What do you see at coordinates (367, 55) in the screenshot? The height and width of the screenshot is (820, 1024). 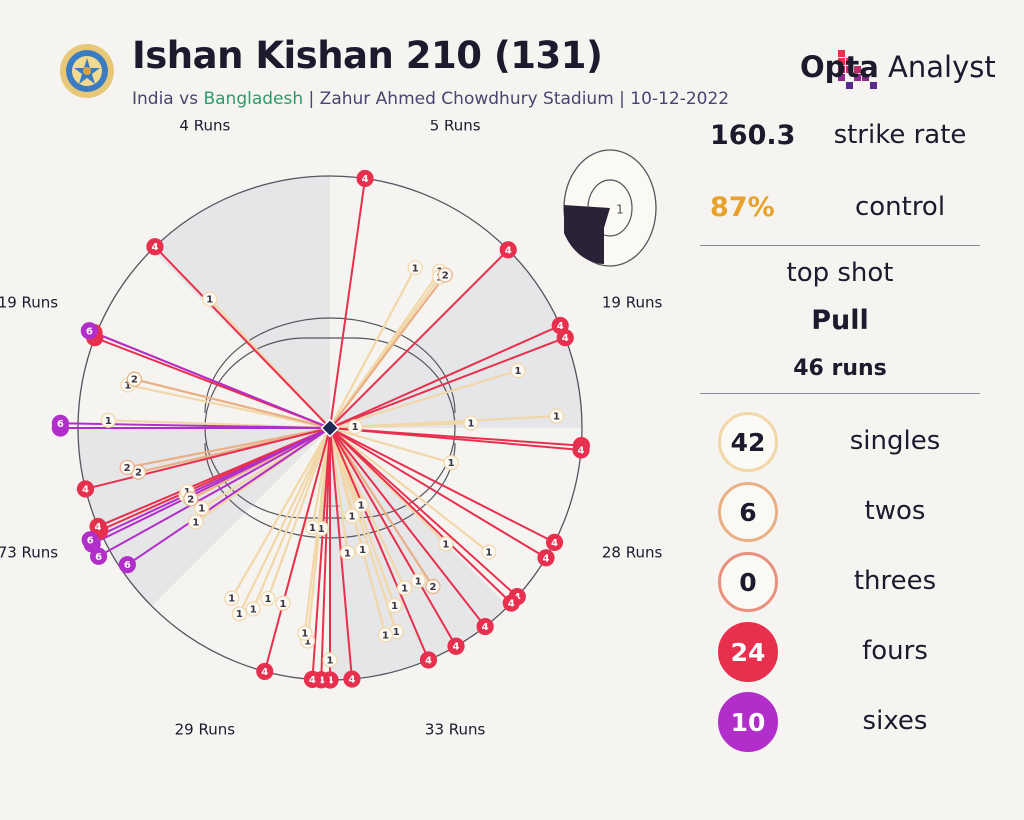 I see `page-title: Ishan Kishan 210 (131)` at bounding box center [367, 55].